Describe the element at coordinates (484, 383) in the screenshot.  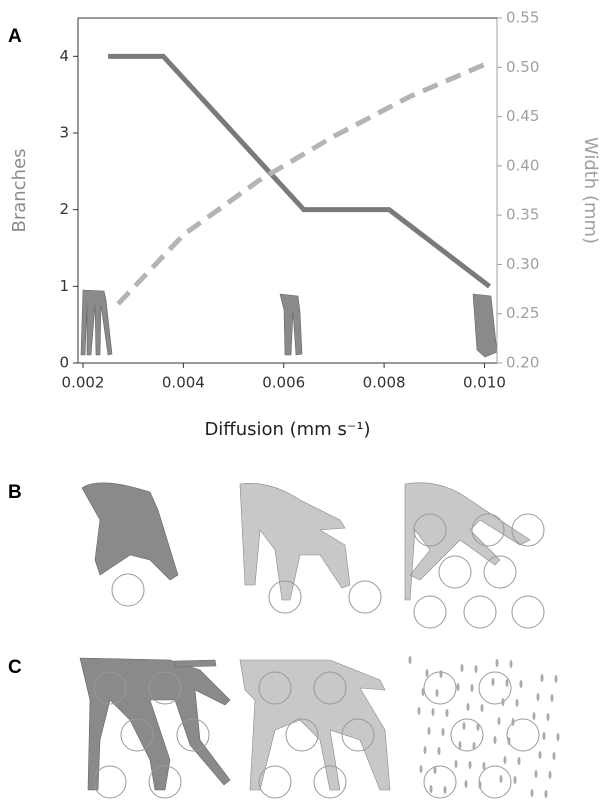
I see `x-tick-label: 0.010` at that location.